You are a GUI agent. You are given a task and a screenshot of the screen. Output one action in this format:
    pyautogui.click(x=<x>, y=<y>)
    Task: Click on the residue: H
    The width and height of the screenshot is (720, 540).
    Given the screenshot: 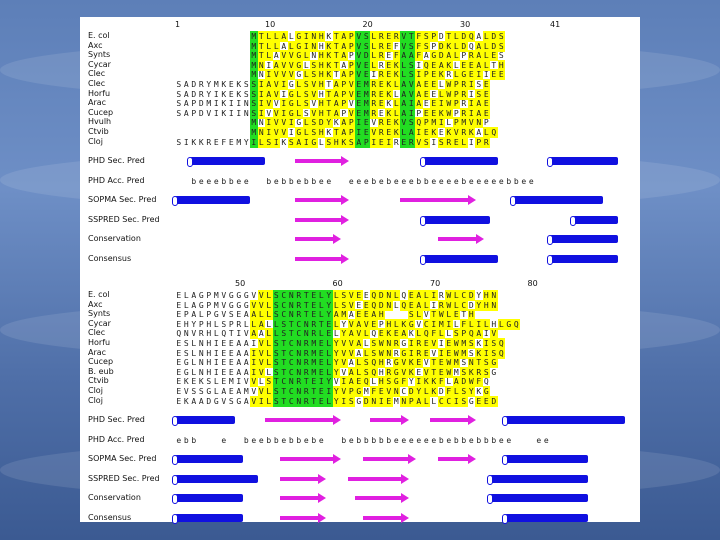 What is the action you would take?
    pyautogui.click(x=321, y=65)
    